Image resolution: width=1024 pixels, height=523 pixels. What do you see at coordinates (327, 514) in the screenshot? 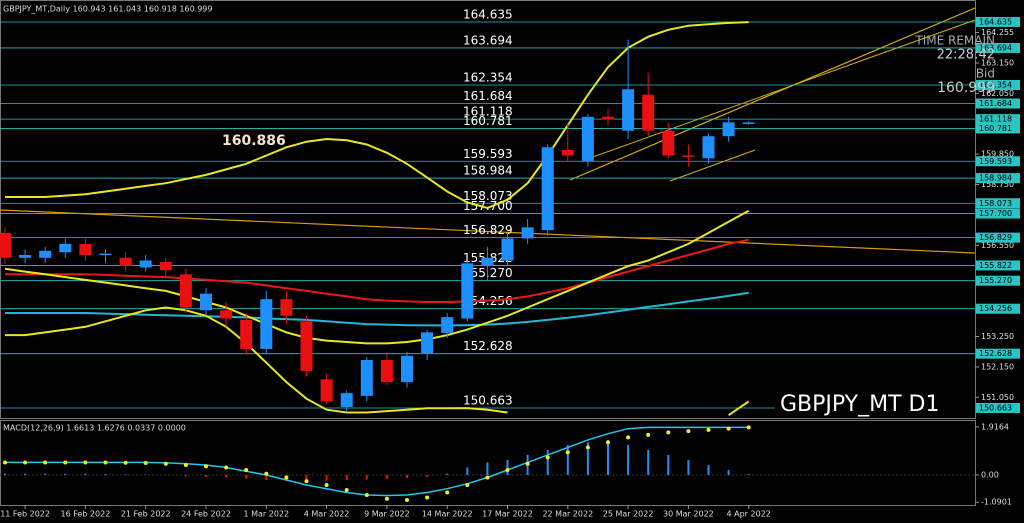
I see `x-tick-label: 4 Mar 2022` at bounding box center [327, 514].